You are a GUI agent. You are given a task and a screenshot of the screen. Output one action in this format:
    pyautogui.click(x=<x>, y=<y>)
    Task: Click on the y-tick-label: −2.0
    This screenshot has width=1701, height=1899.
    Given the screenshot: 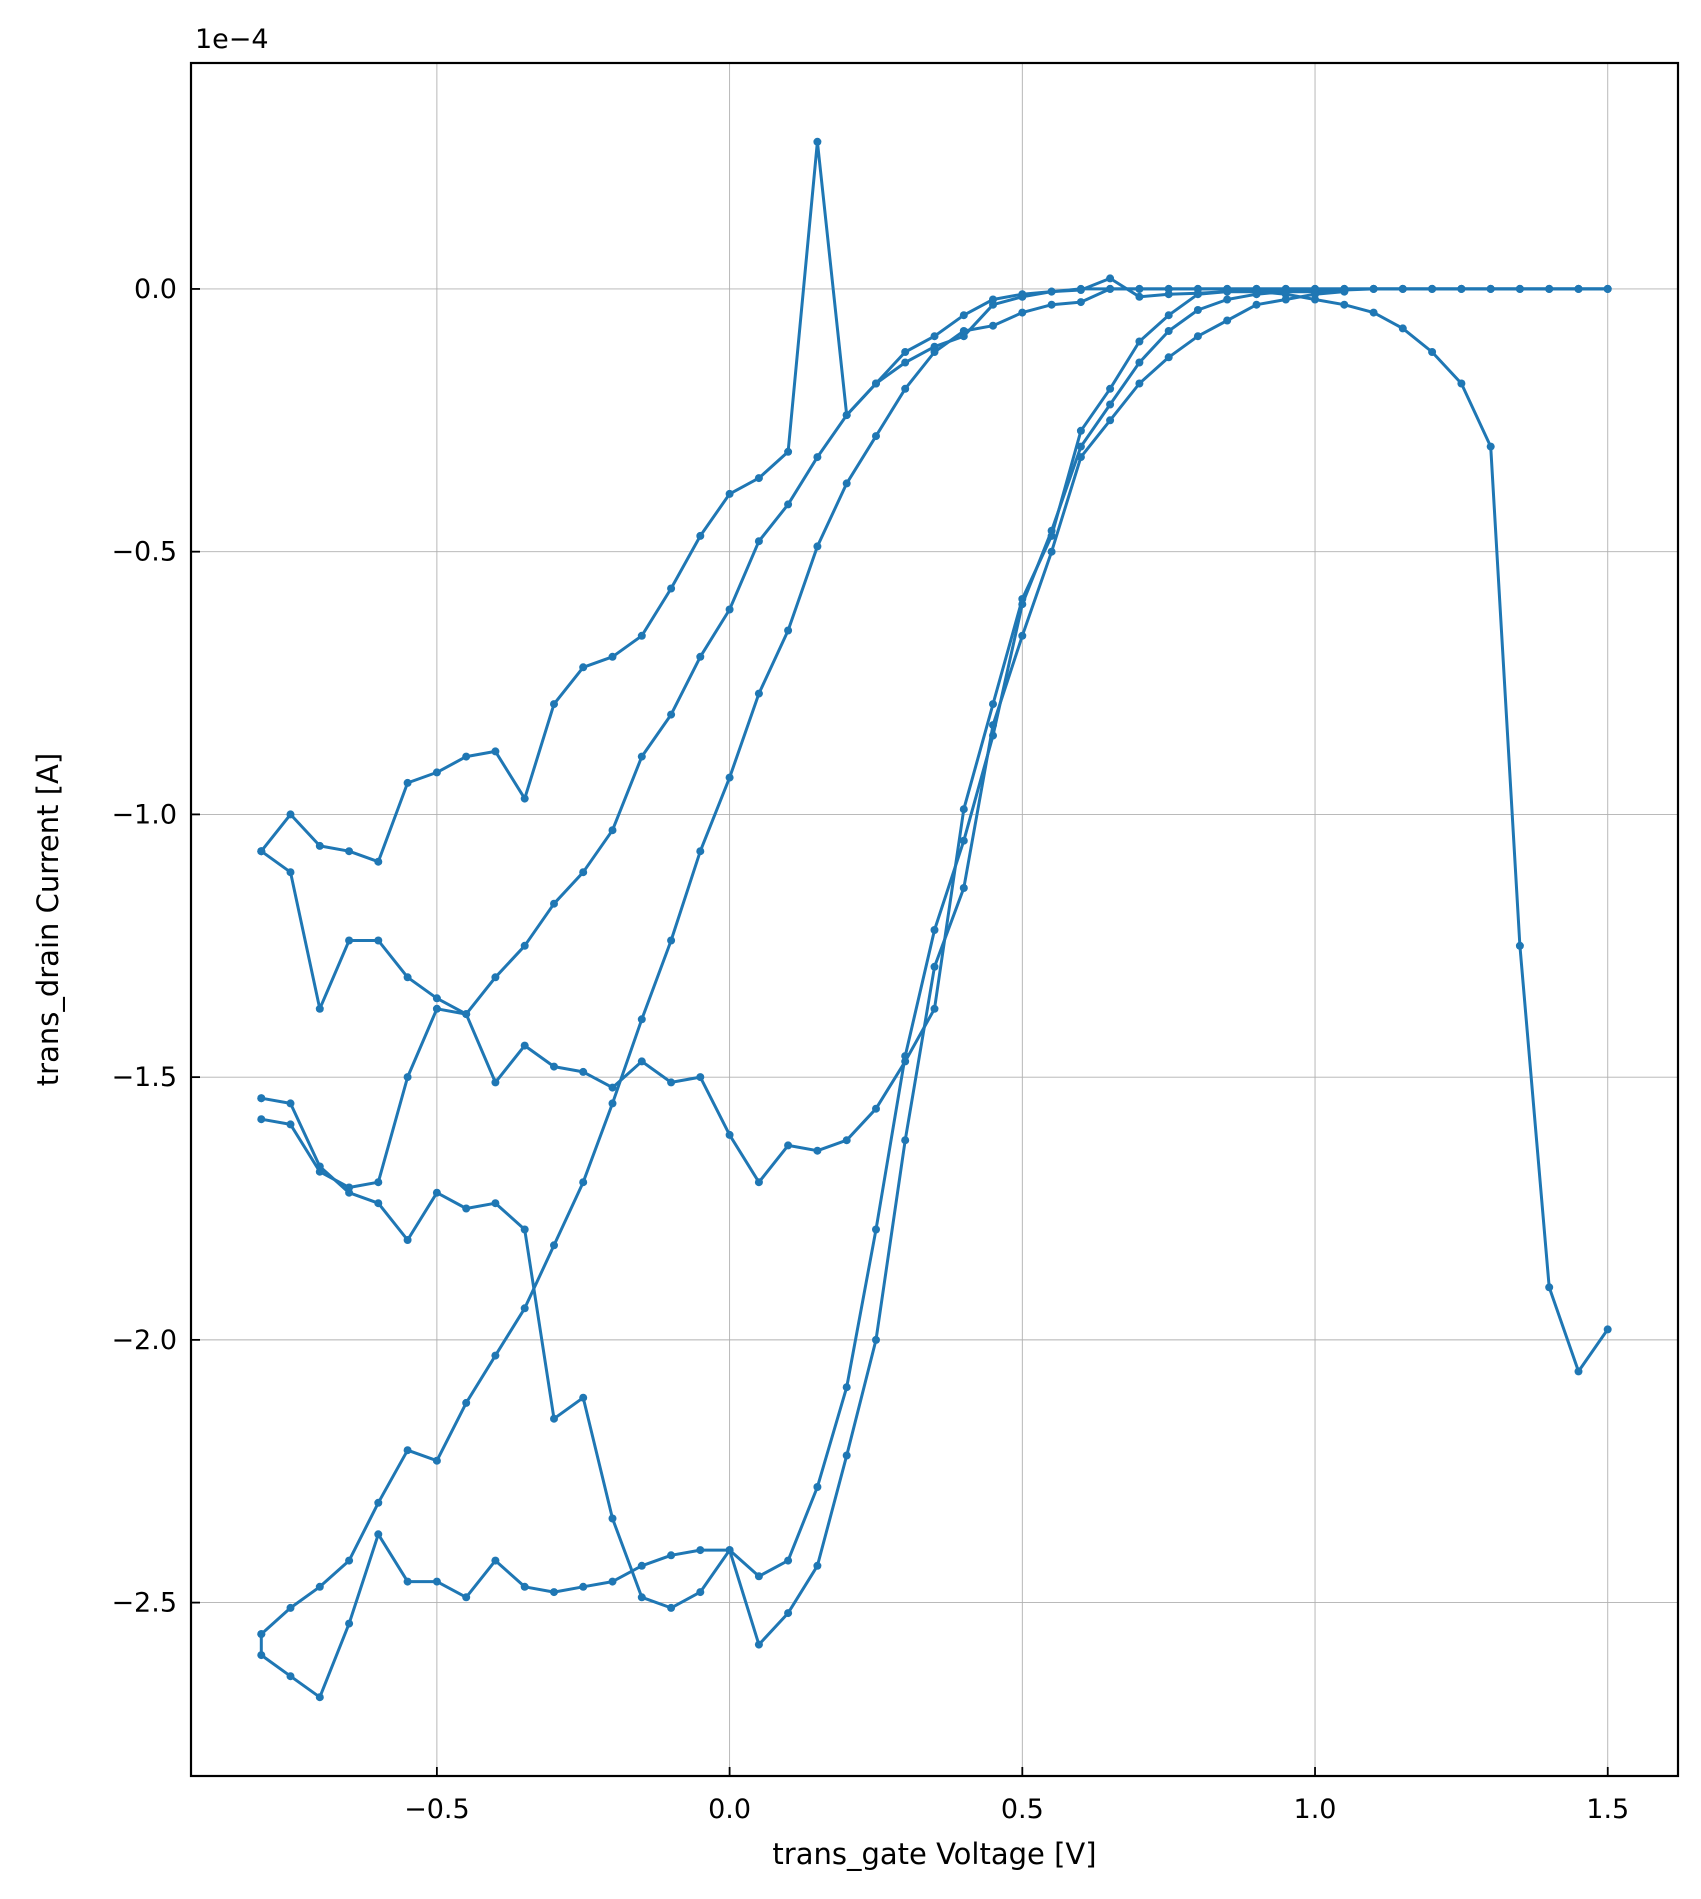 What is the action you would take?
    pyautogui.click(x=144, y=1340)
    